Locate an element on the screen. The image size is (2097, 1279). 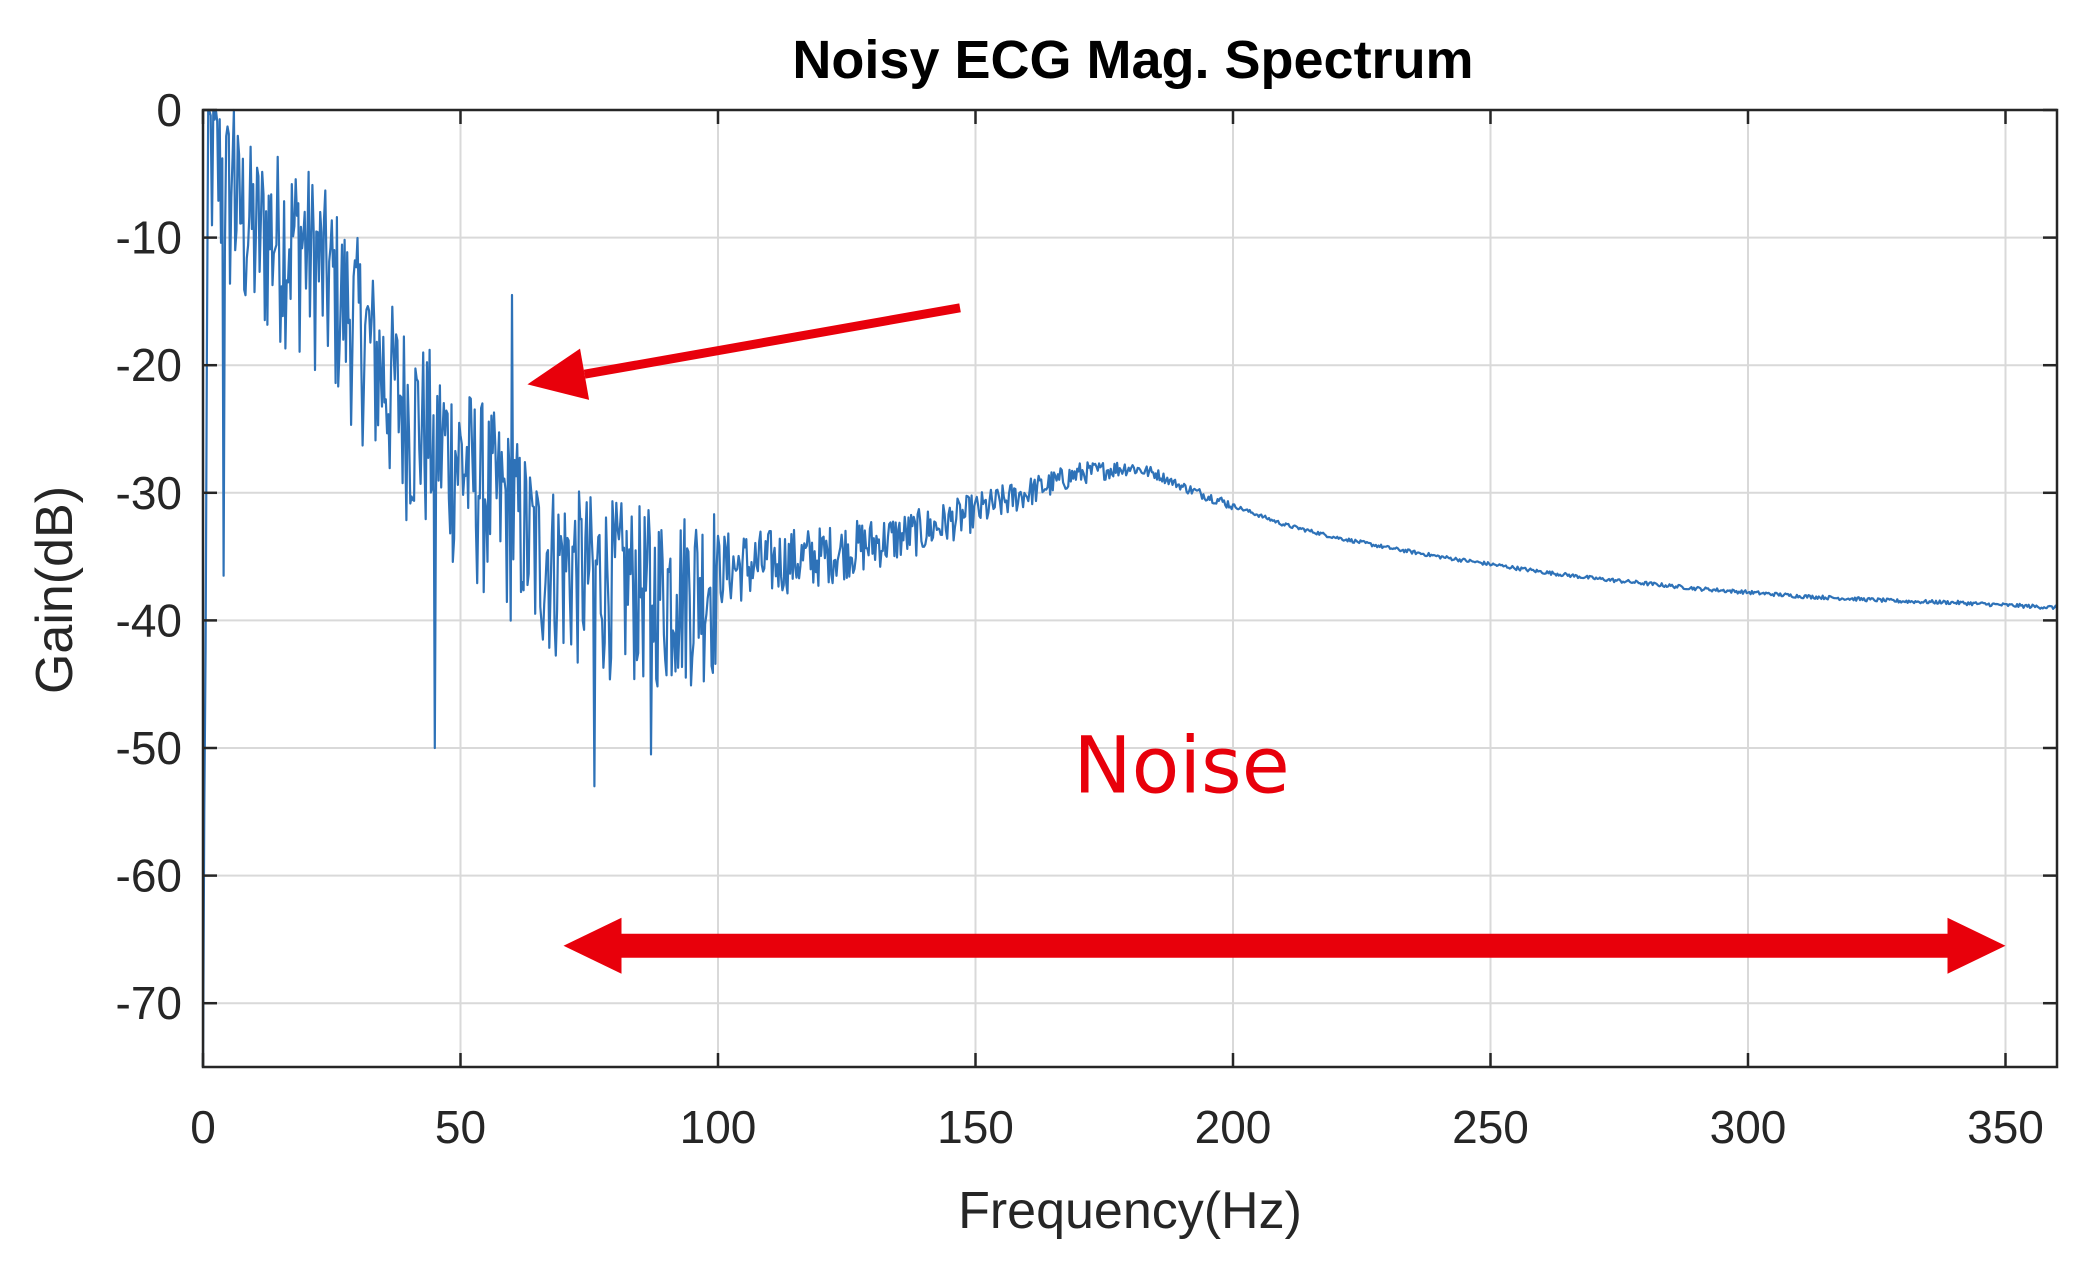
y-tick-label: -30 is located at coordinates (149, 493).